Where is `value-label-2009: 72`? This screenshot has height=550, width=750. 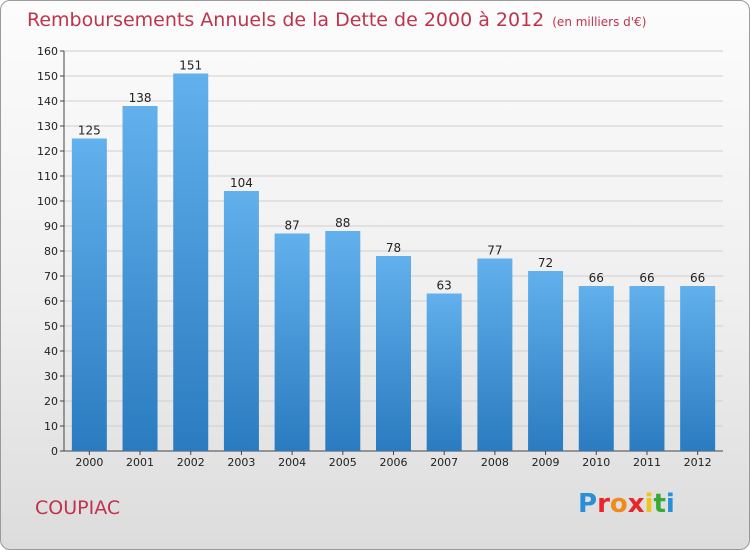 value-label-2009: 72 is located at coordinates (545, 263).